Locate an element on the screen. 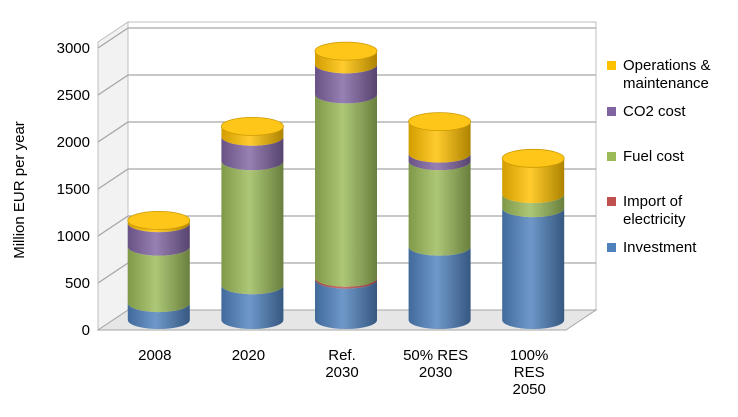  x-category-label: Ref. 2030 is located at coordinates (341, 364).